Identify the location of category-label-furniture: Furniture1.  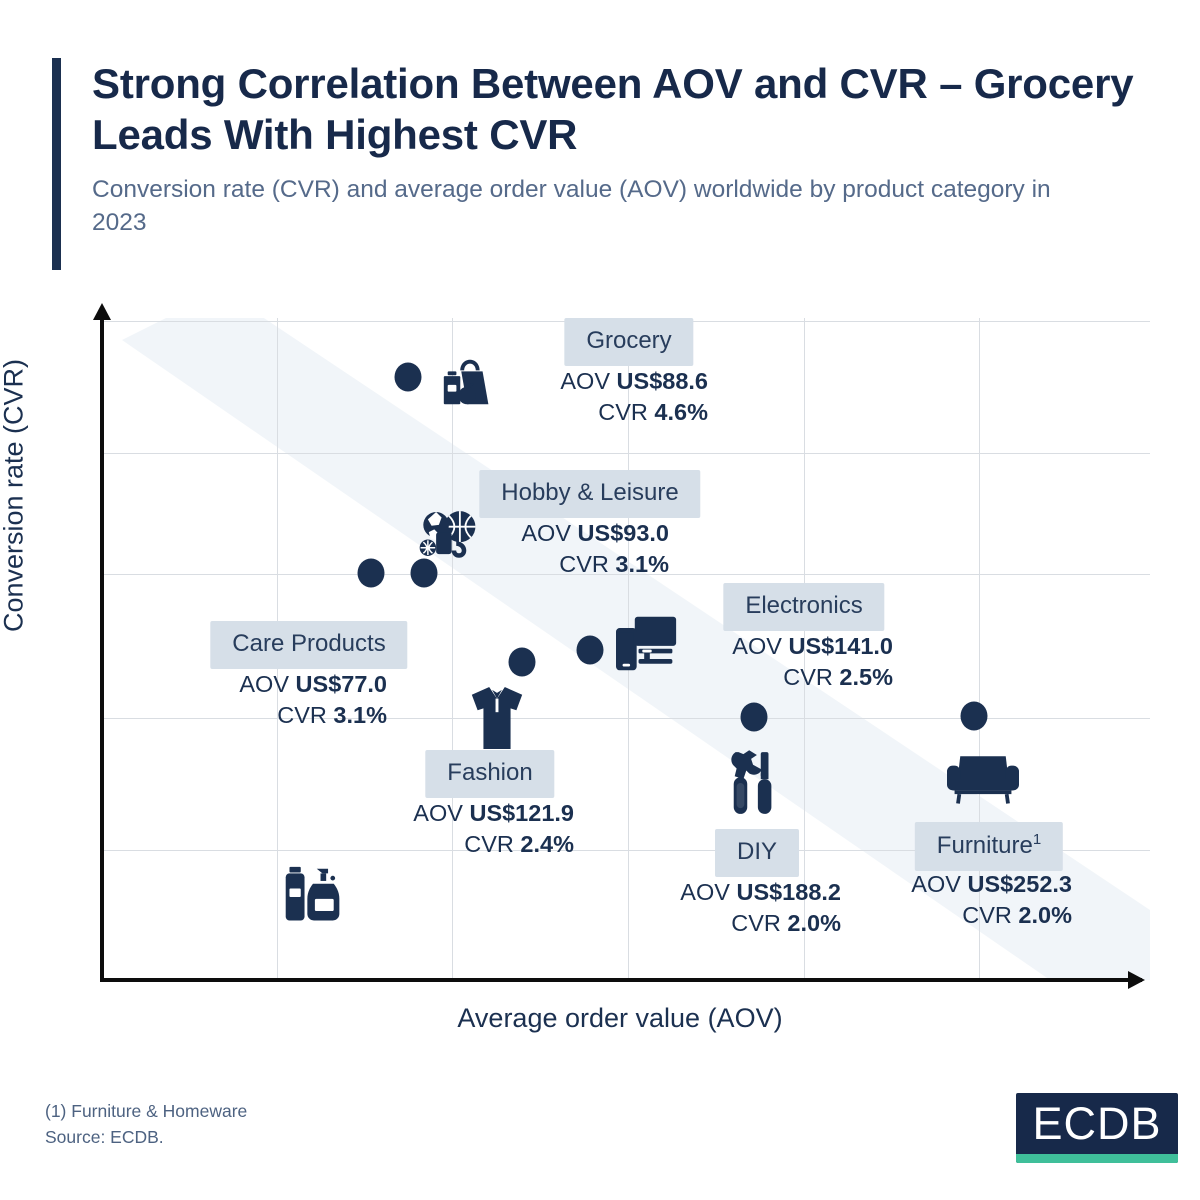
(989, 846).